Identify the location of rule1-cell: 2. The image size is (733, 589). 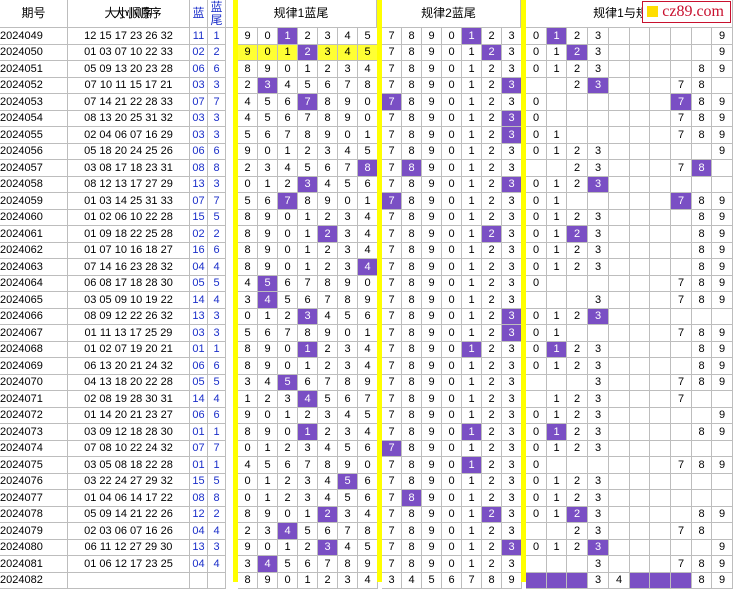
(328, 432).